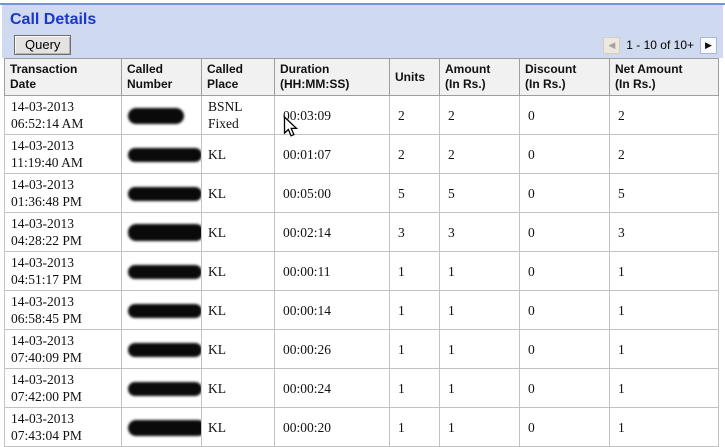  What do you see at coordinates (332, 115) in the screenshot?
I see `cell-duration: 00:03:09` at bounding box center [332, 115].